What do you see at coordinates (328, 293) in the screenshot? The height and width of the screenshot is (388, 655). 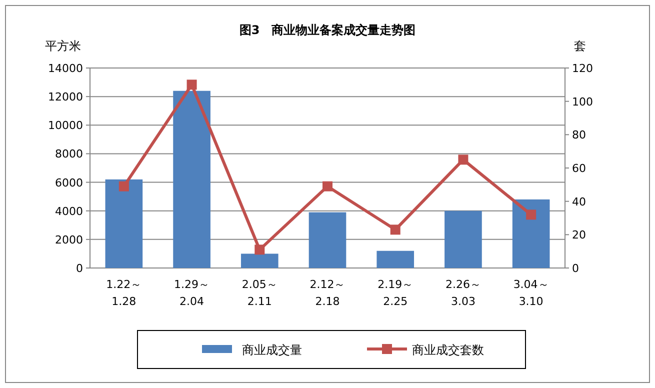 I see `x-tick-label: 2.12～ 2.18` at bounding box center [328, 293].